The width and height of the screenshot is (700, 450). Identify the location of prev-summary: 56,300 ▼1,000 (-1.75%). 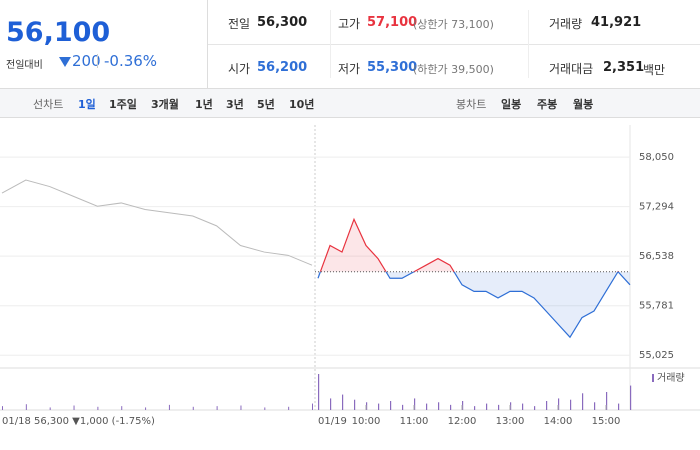
(94, 421).